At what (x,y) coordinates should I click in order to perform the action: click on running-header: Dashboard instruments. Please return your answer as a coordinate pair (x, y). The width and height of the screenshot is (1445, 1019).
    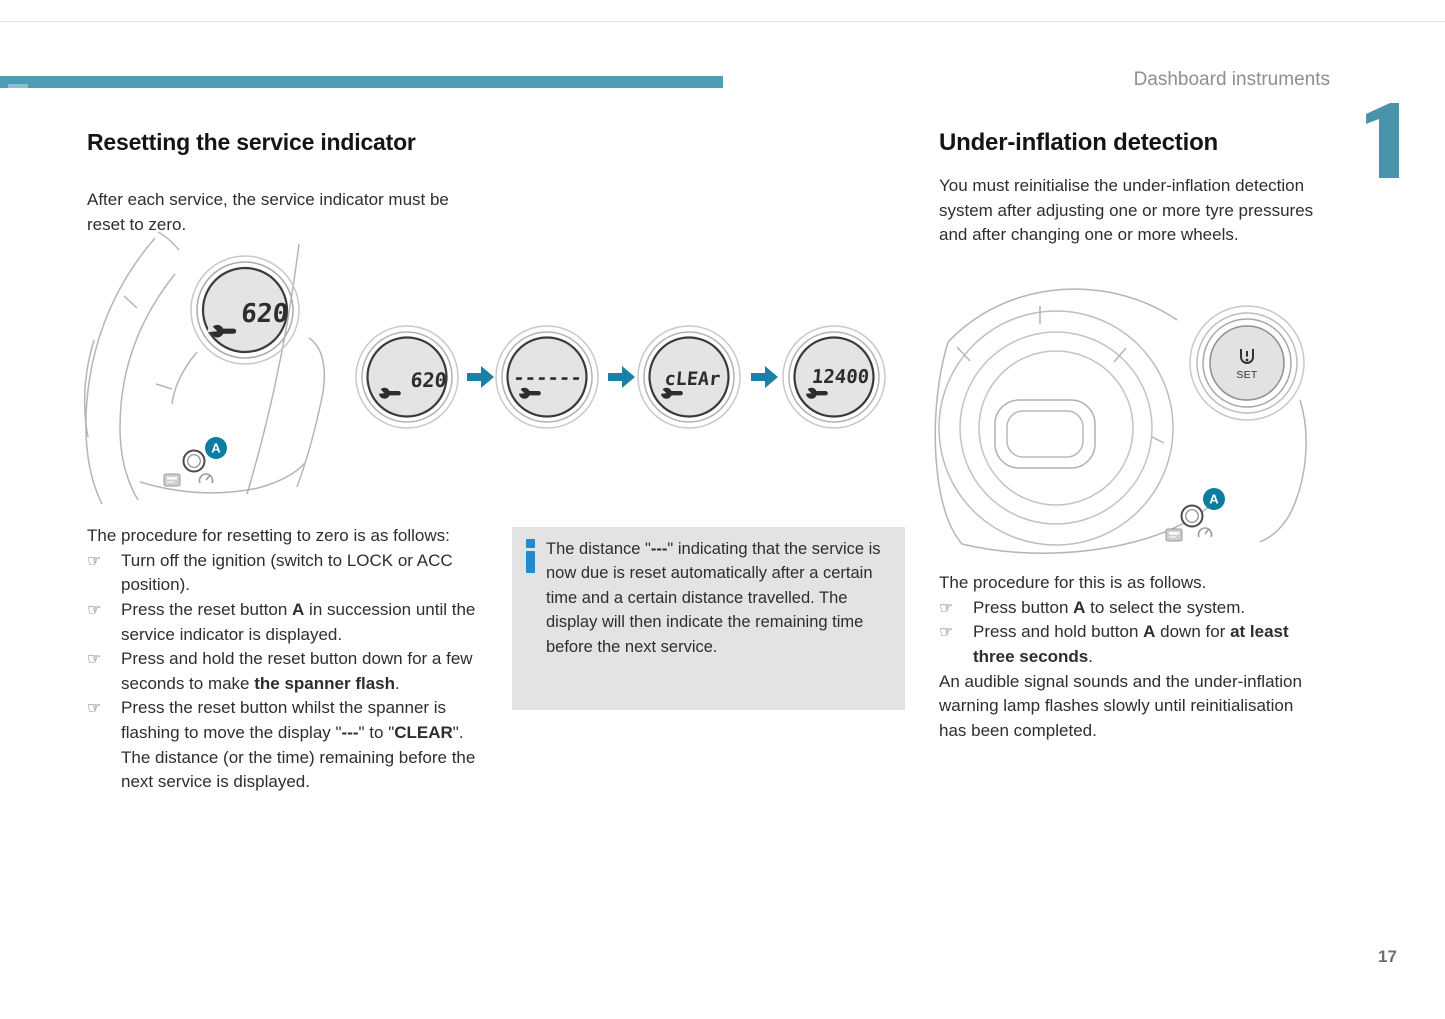
    Looking at the image, I should click on (1231, 79).